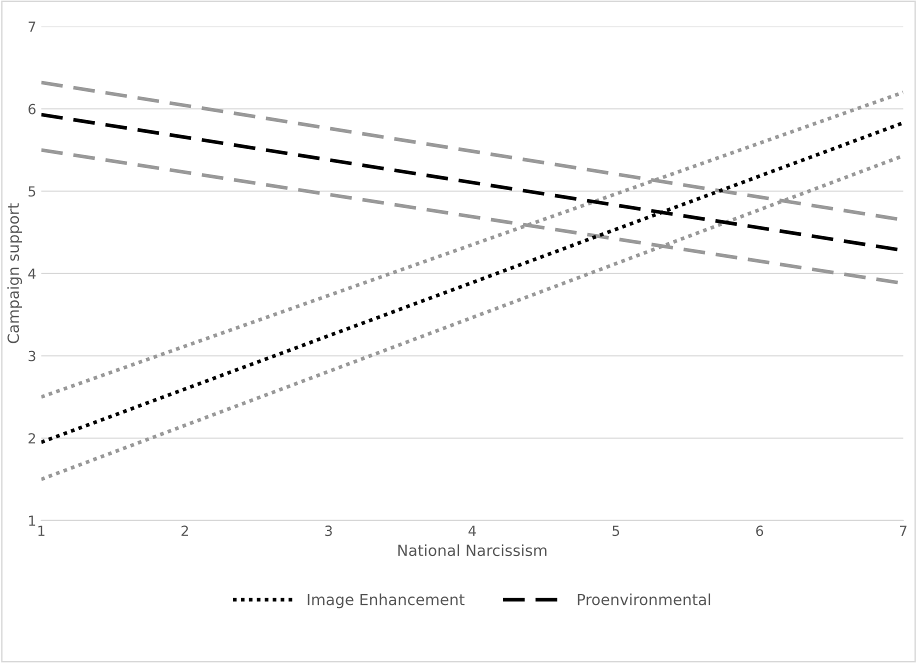 The height and width of the screenshot is (663, 917). What do you see at coordinates (328, 531) in the screenshot?
I see `x-tick-label: 3` at bounding box center [328, 531].